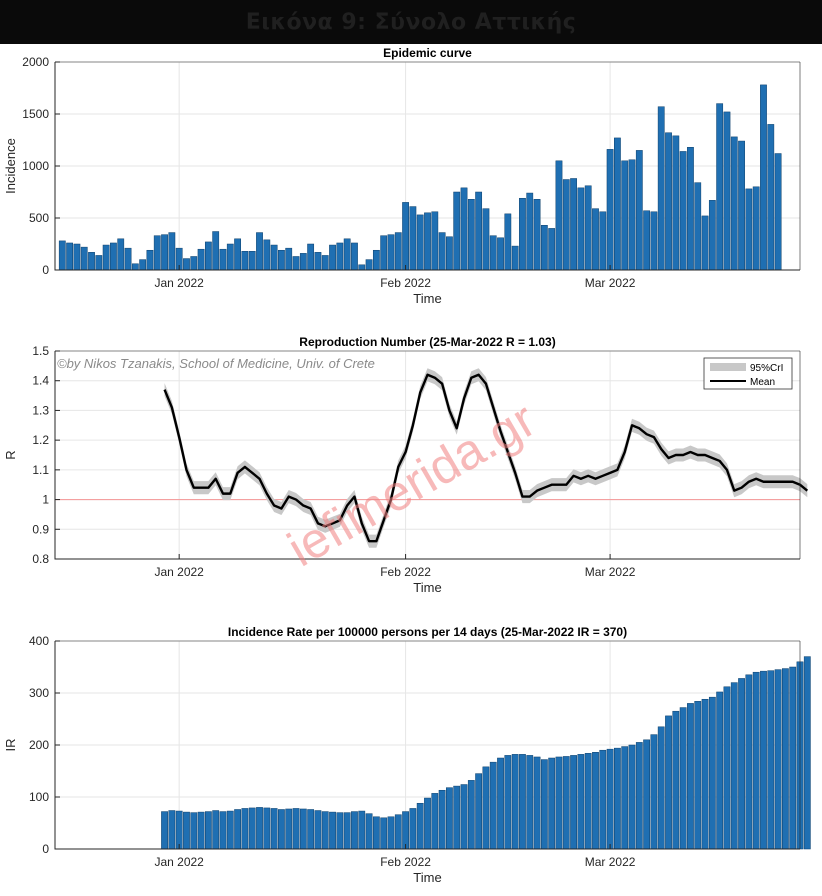 The image size is (822, 896). I want to click on chart-title: Epidemic curve, so click(427, 53).